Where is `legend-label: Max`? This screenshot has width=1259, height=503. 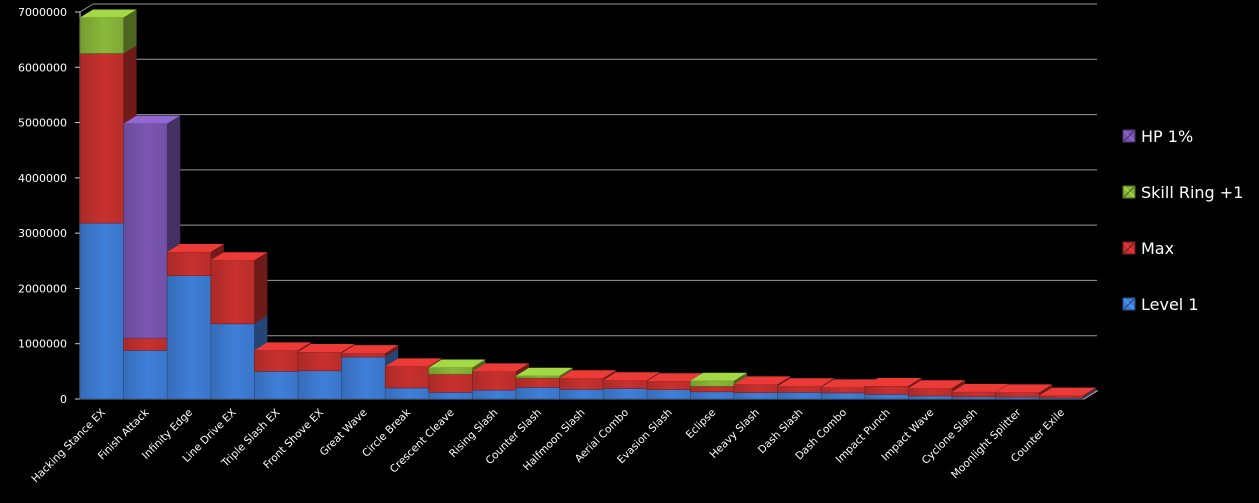
legend-label: Max is located at coordinates (1157, 248).